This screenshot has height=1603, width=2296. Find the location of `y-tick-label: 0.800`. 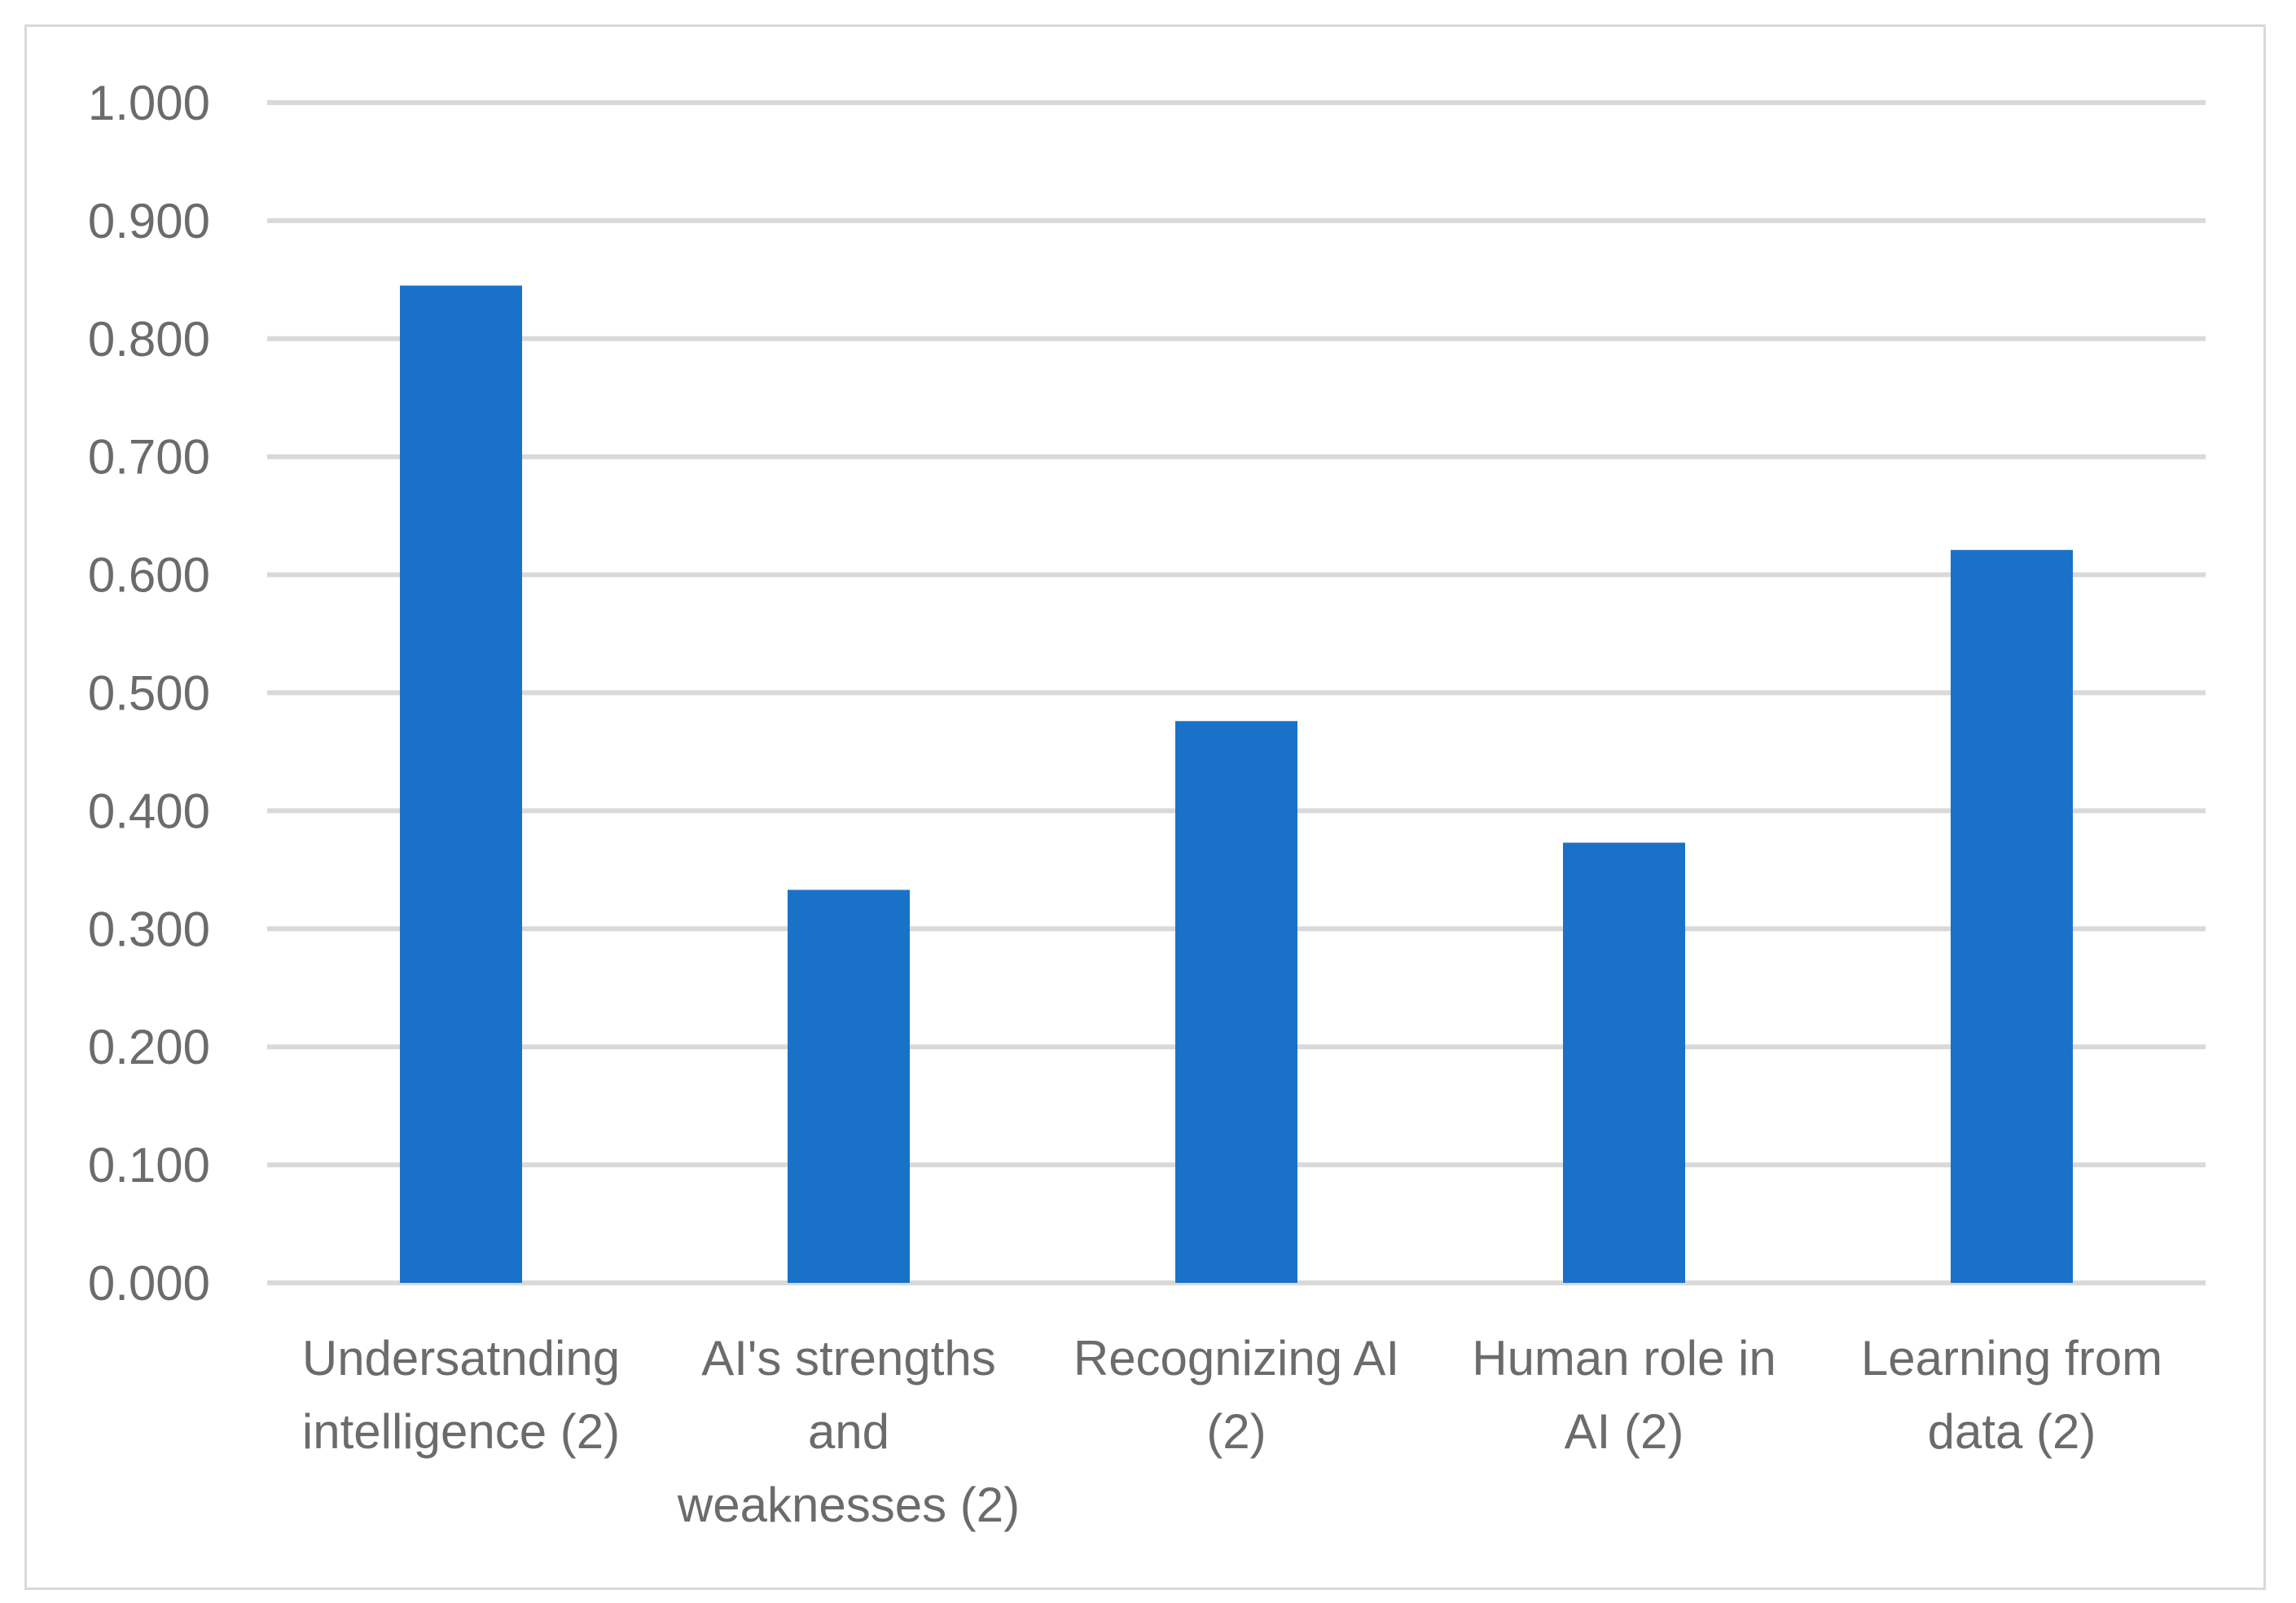

y-tick-label: 0.800 is located at coordinates (149, 340).